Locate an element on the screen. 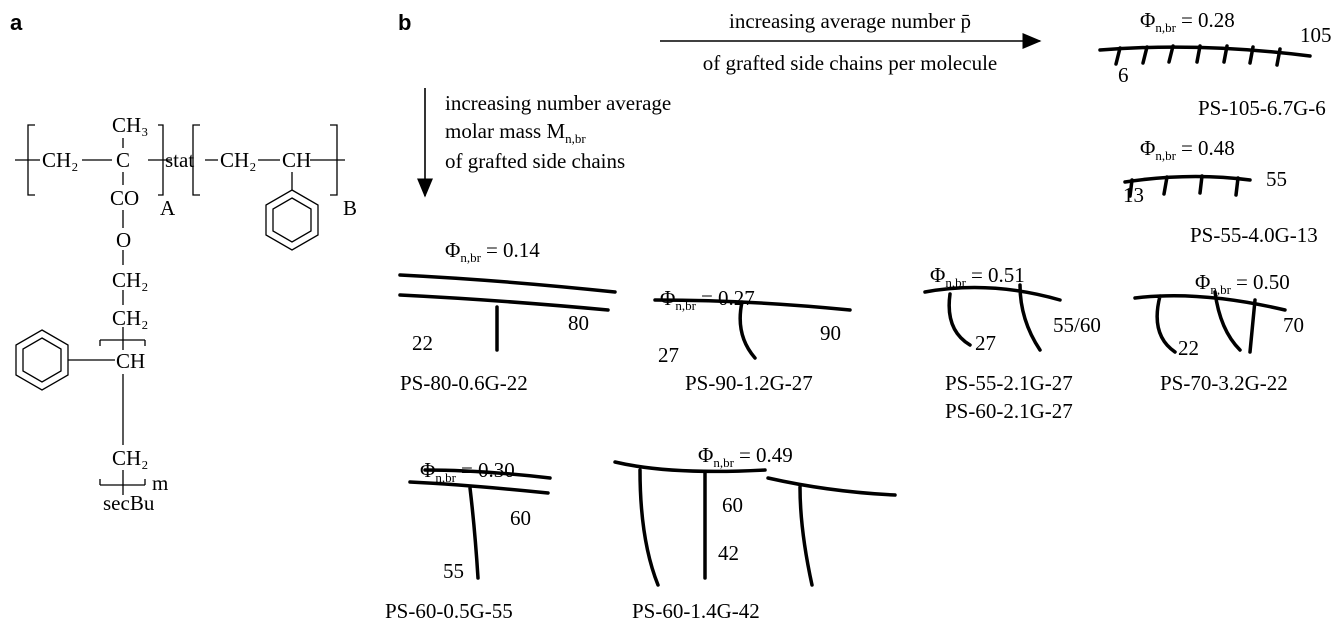  sample-name: PS-70-3.2G-22 is located at coordinates (1224, 383).